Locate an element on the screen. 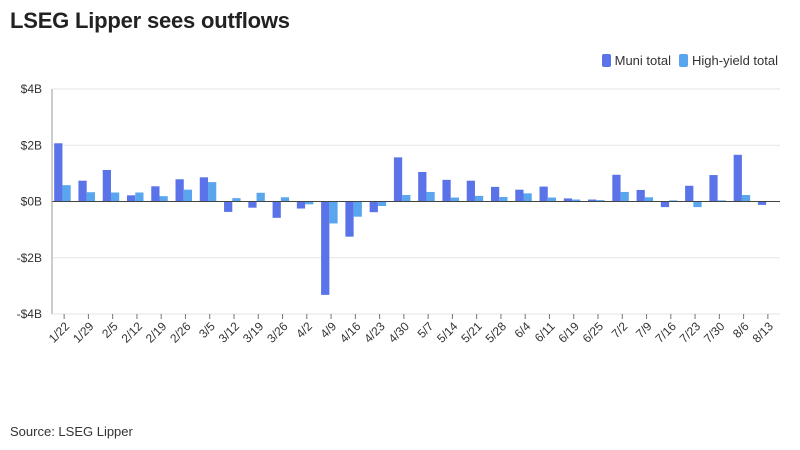 The image size is (800, 450). x-tick-label: 7/9 is located at coordinates (644, 330).